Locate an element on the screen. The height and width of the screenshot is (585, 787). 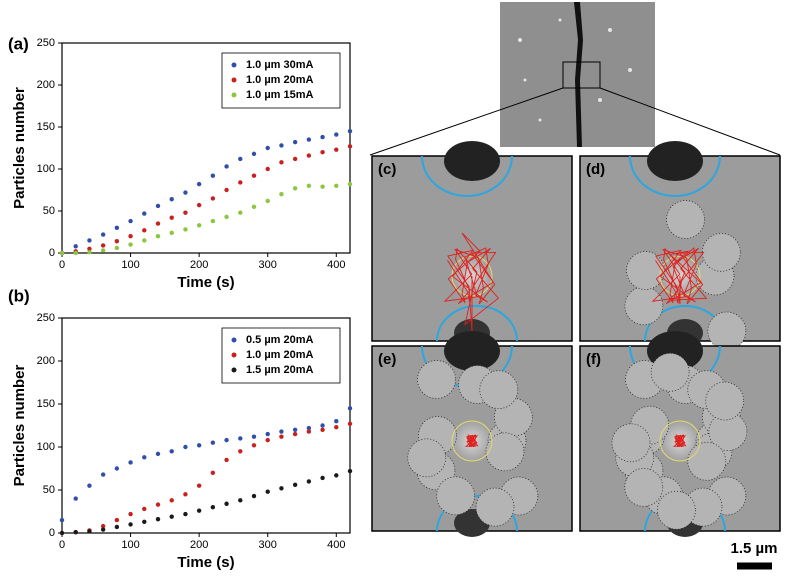
micrograph is located at coordinates (680, 248).